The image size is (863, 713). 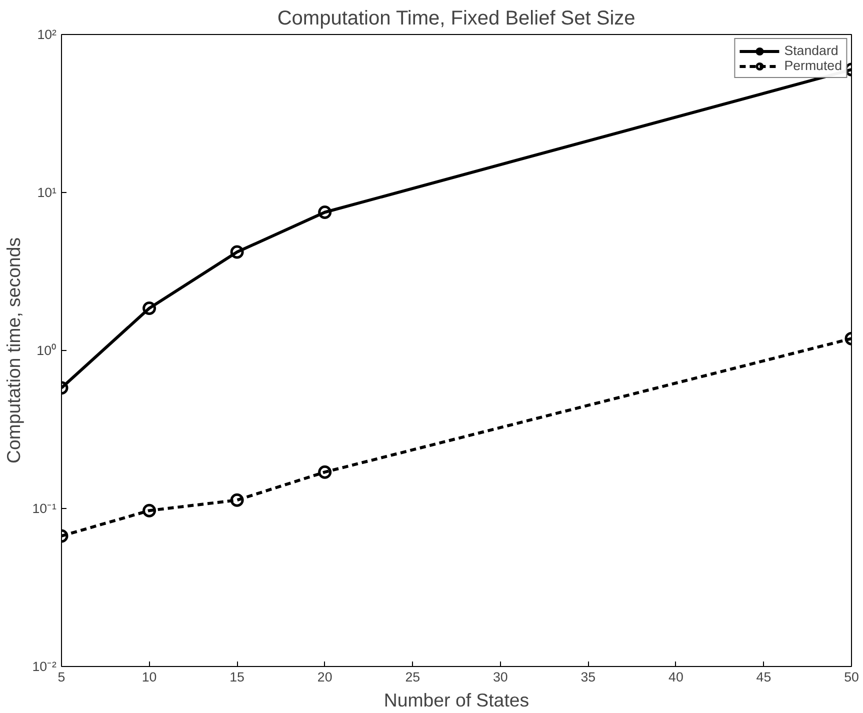 I want to click on y-tick-label: 10², so click(x=47, y=34).